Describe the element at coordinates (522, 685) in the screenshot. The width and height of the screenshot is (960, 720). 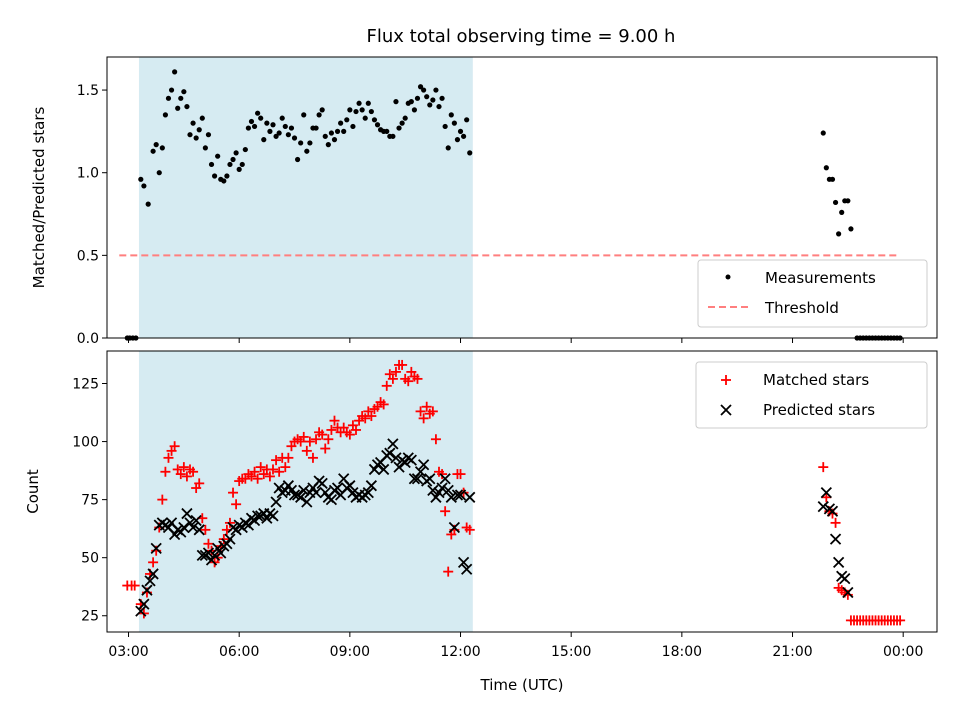
I see `x-axis-label: Time (UTC)` at that location.